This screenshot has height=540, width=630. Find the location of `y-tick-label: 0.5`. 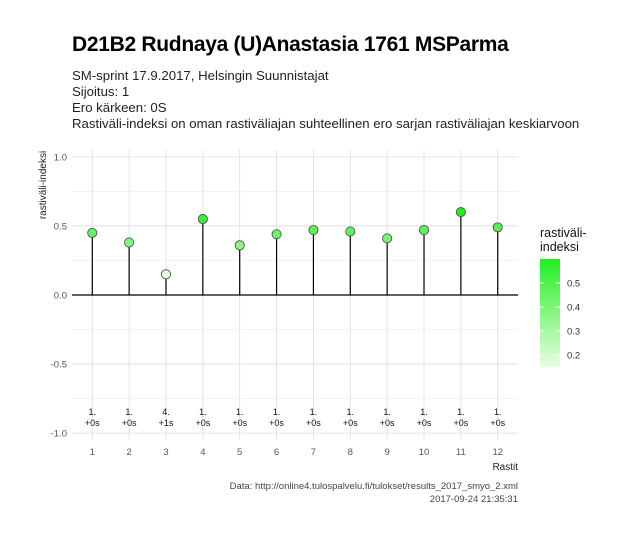

y-tick-label: 0.5 is located at coordinates (60, 226).